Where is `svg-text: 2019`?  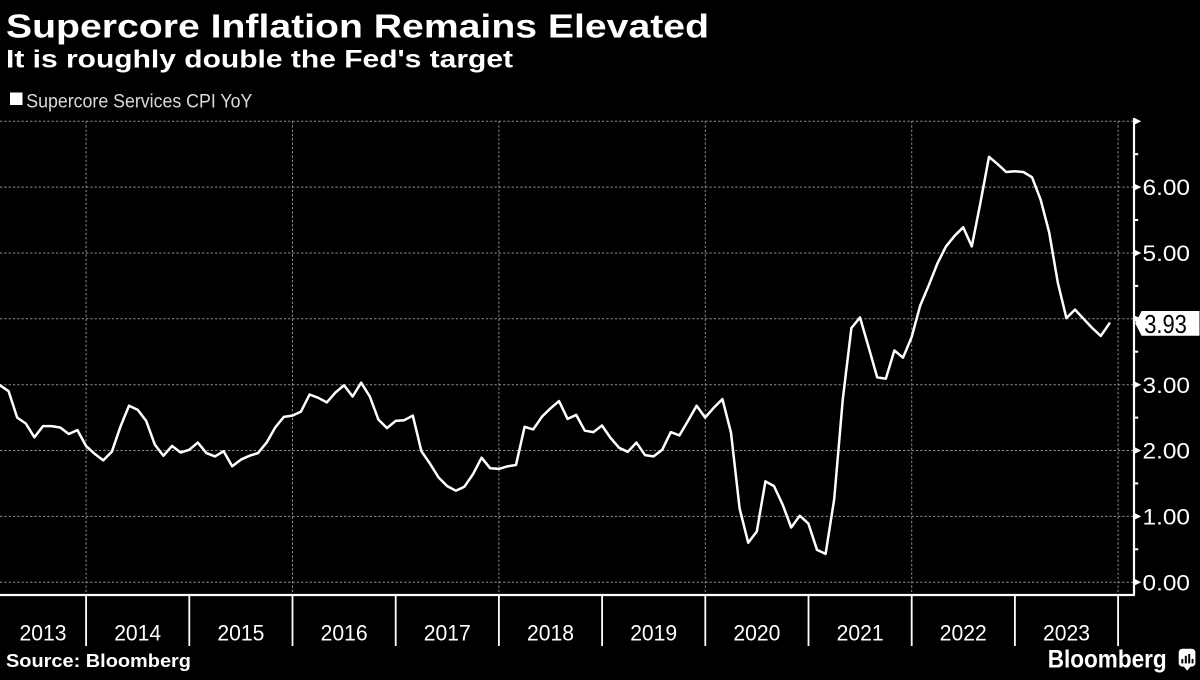 svg-text: 2019 is located at coordinates (653, 633).